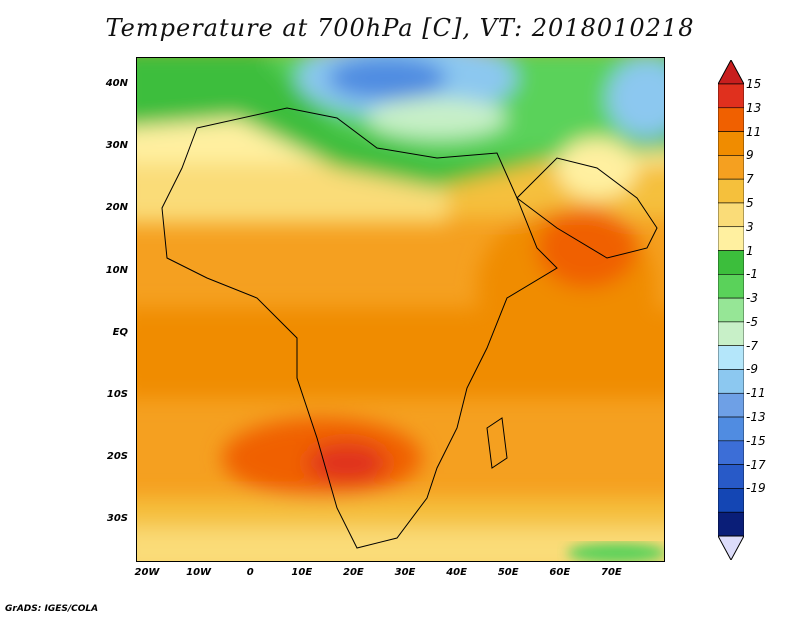  What do you see at coordinates (615, 552) in the screenshot?
I see `south-green-spot` at bounding box center [615, 552].